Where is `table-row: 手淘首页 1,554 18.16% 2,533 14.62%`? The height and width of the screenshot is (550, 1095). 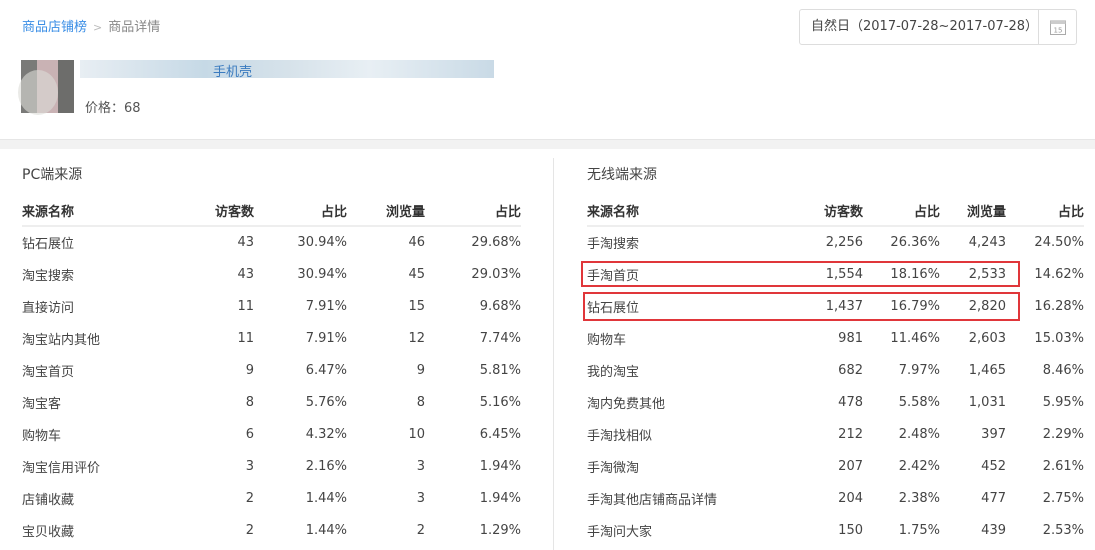 table-row: 手淘首页 1,554 18.16% 2,533 14.62% is located at coordinates (835, 274).